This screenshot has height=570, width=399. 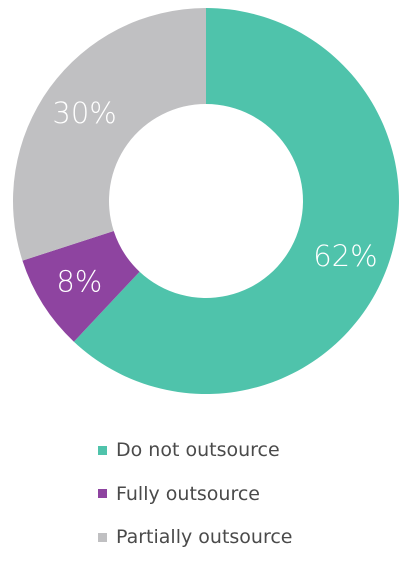 I want to click on legend-item-do-not-outsource: Do not outsource, so click(x=195, y=450).